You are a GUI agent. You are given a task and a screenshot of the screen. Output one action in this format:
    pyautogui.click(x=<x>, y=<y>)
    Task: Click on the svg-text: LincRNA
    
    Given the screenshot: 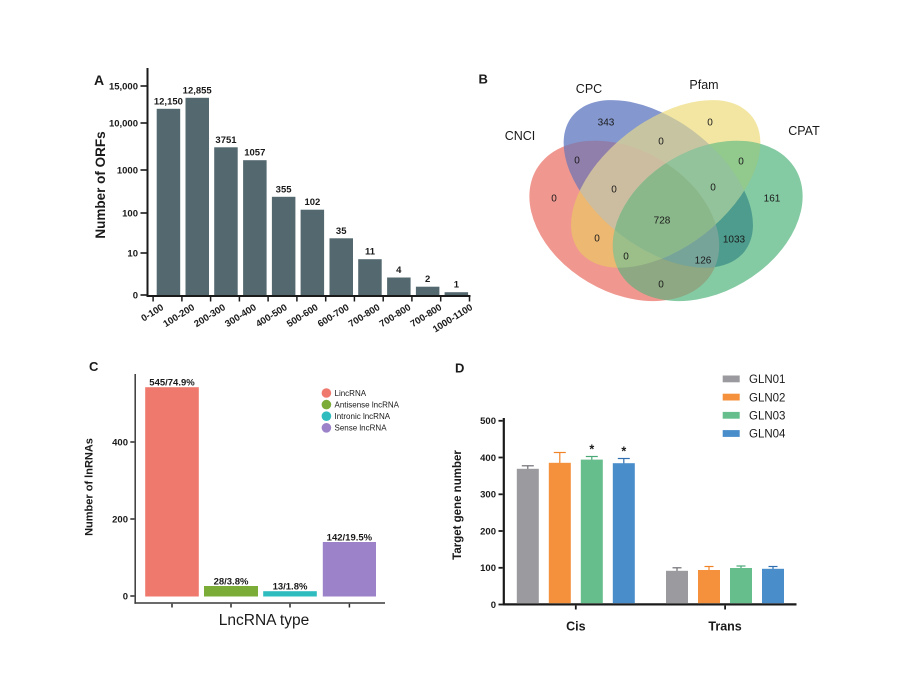 What is the action you would take?
    pyautogui.click(x=351, y=393)
    